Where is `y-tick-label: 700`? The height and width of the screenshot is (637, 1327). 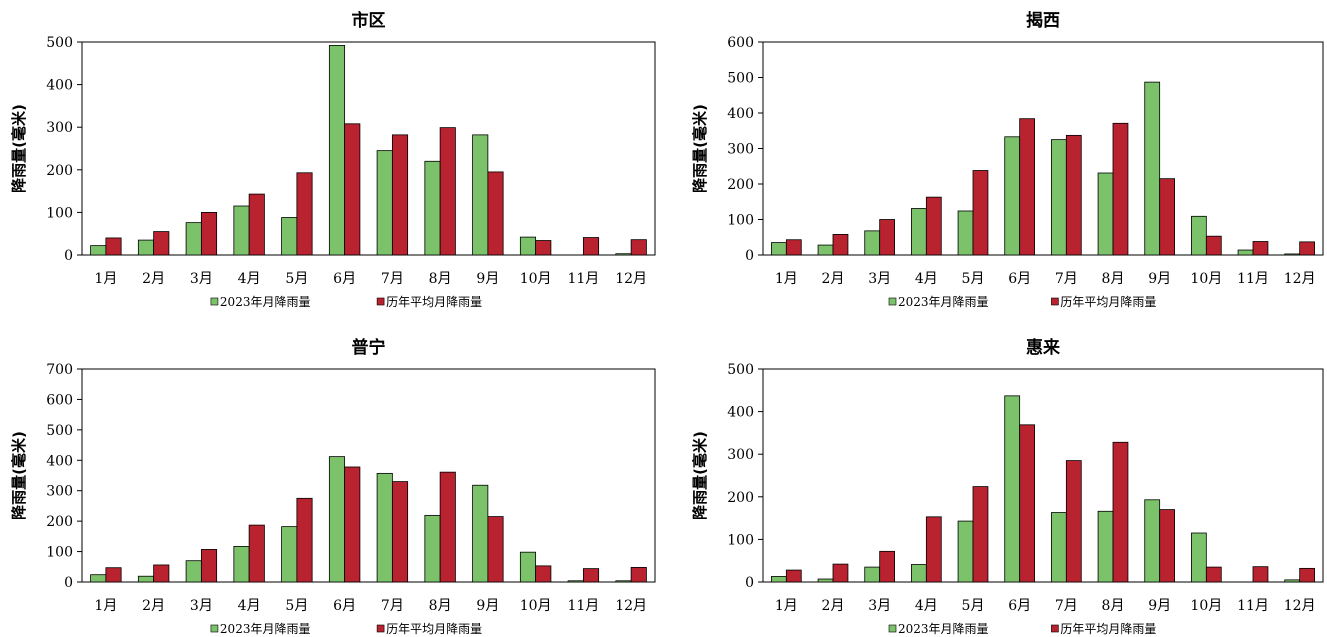
y-tick-label: 700 is located at coordinates (59, 370).